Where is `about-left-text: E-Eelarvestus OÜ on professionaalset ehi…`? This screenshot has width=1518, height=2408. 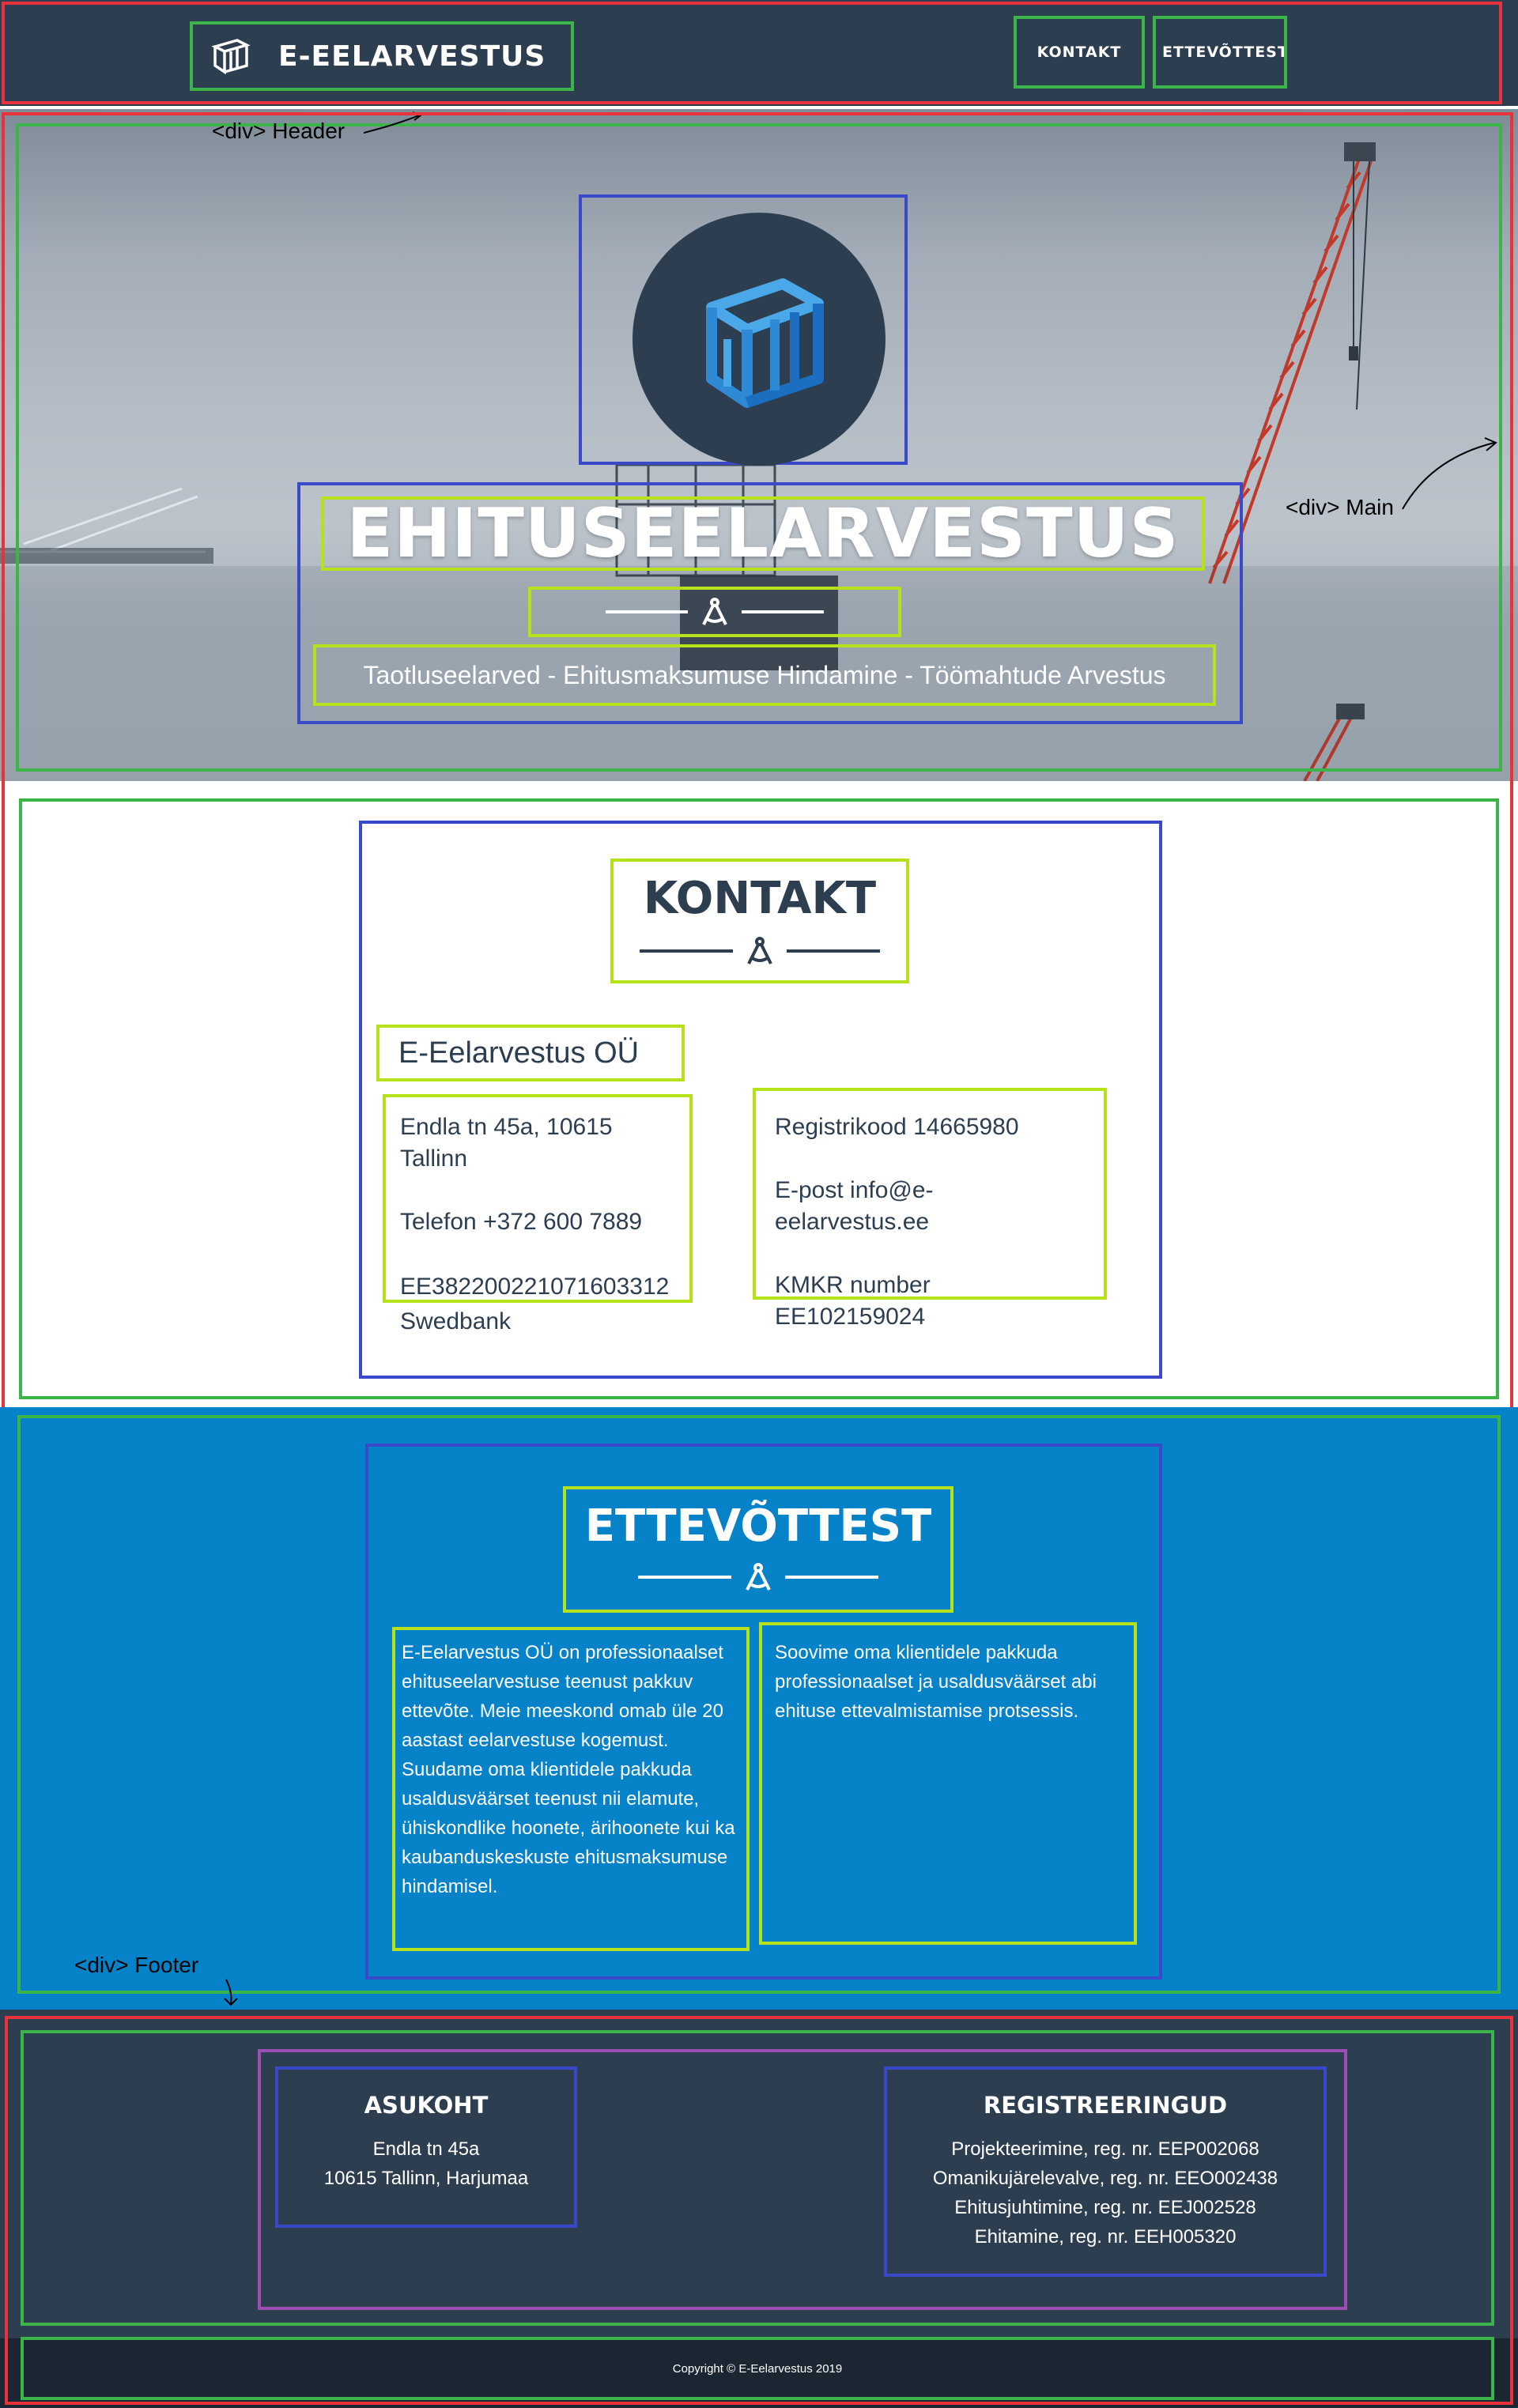
about-left-text: E-Eelarvestus OÜ on professionaalset ehi… is located at coordinates (571, 1789).